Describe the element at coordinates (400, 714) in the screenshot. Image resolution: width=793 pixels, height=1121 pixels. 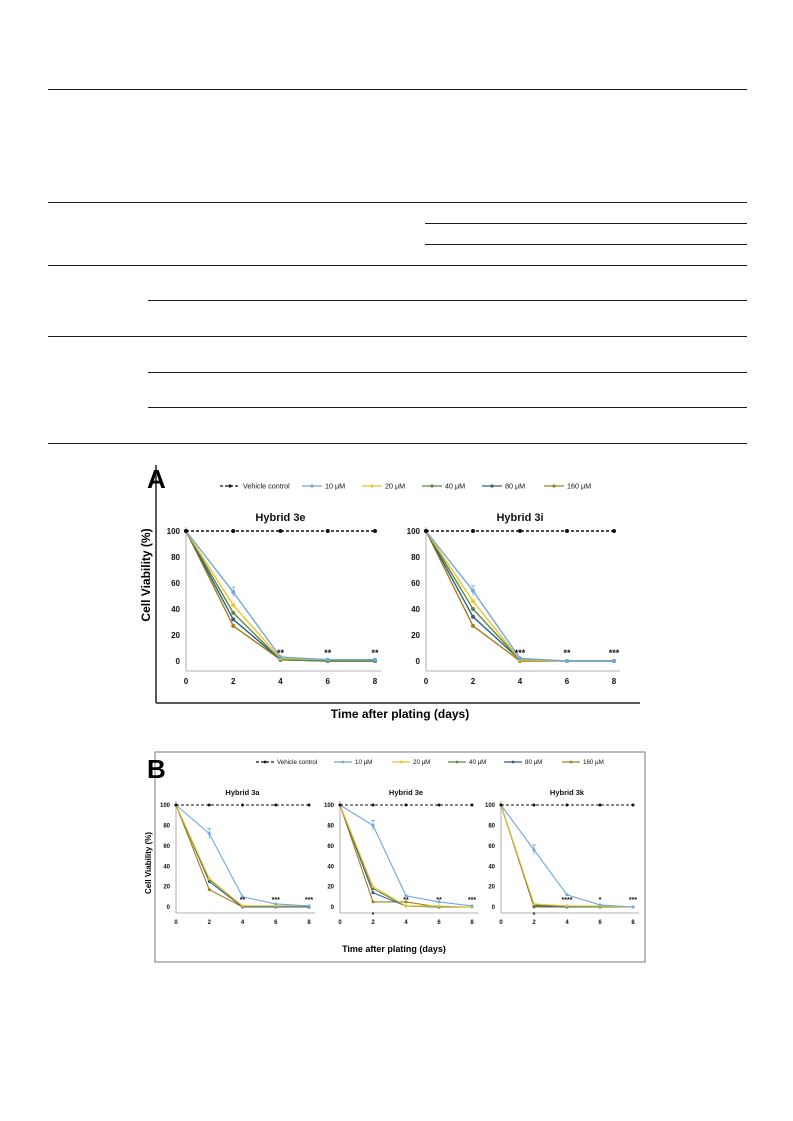
I see `panel-a-xlabel: Time after plating (days)` at that location.